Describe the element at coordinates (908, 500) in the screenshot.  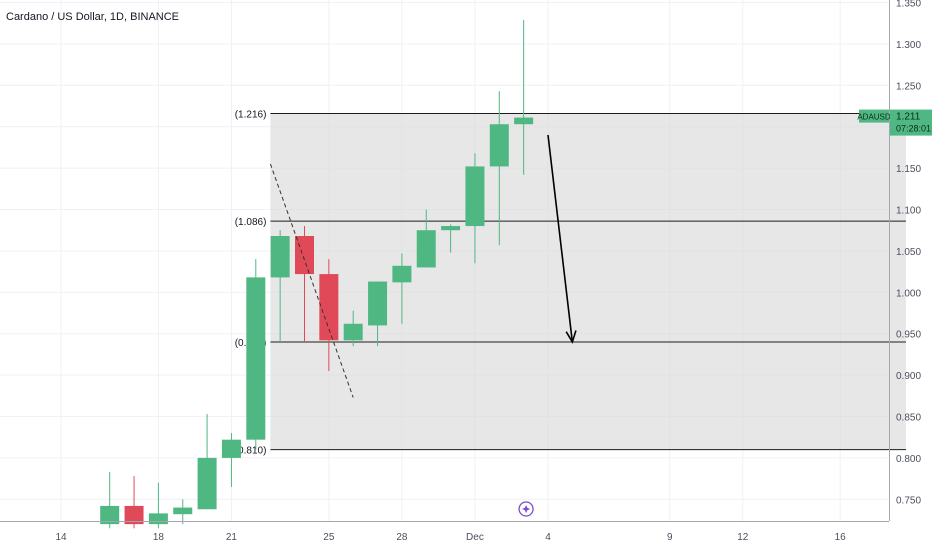
I see `price-tick-label: 0.750` at that location.